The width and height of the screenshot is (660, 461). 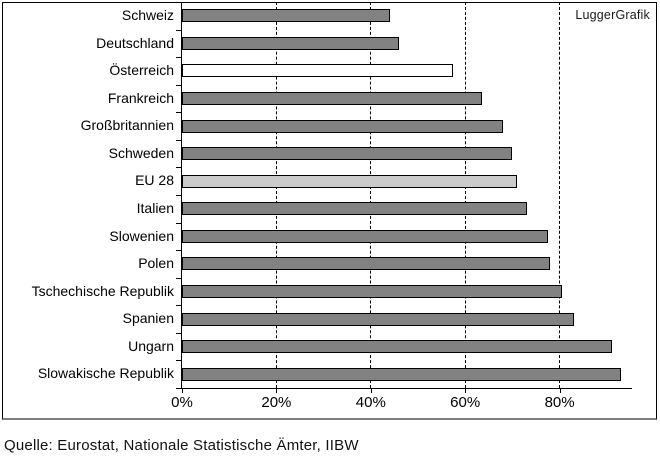 What do you see at coordinates (182, 402) in the screenshot?
I see `x-tick-label: 0%` at bounding box center [182, 402].